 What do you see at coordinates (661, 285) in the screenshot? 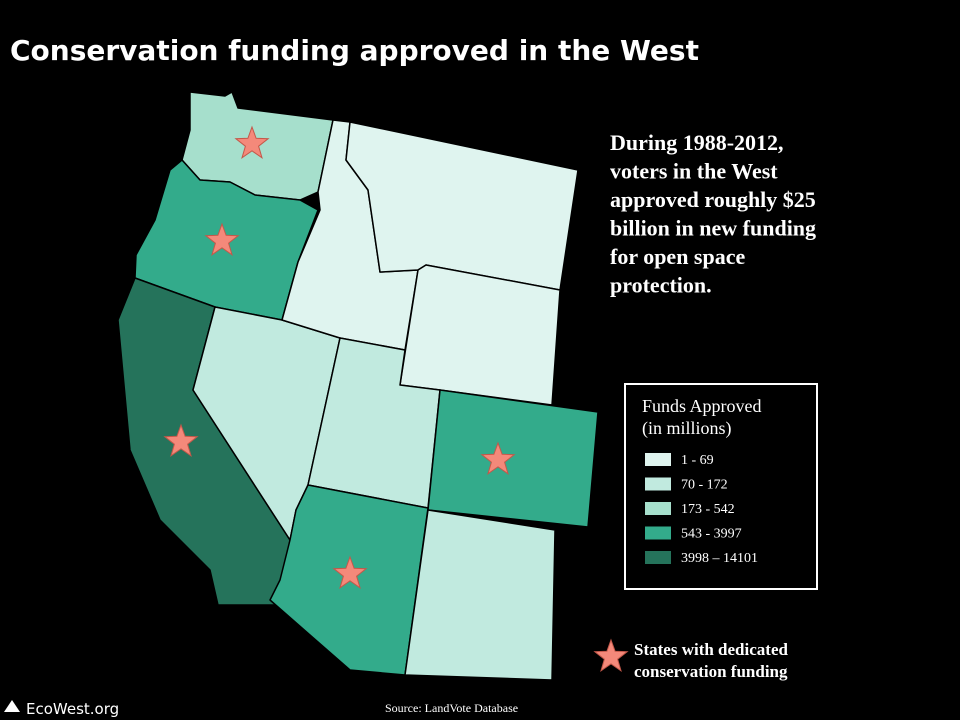
I see `annotation-line: protection.` at bounding box center [661, 285].